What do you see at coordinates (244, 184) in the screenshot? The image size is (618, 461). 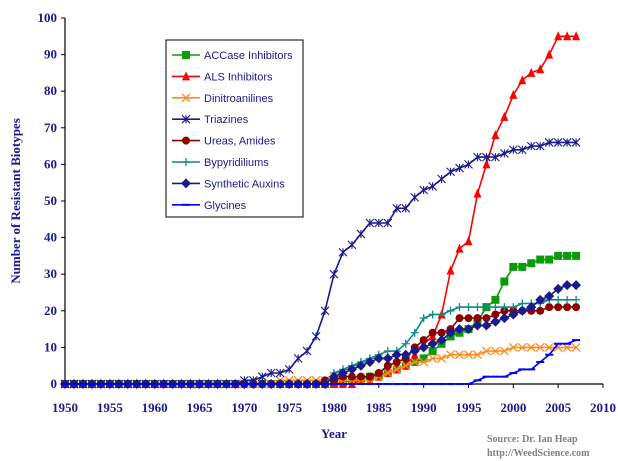 I see `legend-label: Synthetic Auxins` at bounding box center [244, 184].